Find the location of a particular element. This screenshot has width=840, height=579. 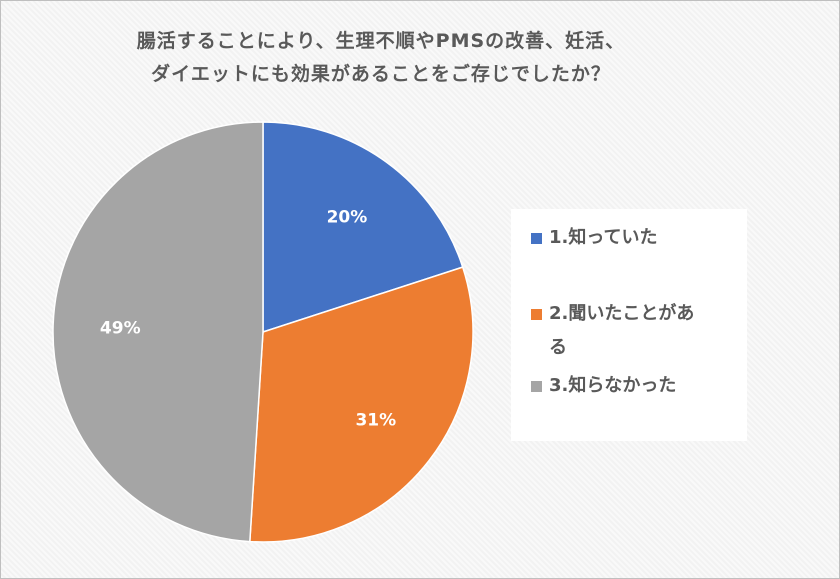

pie-label-unknown: 49% is located at coordinates (120, 329).